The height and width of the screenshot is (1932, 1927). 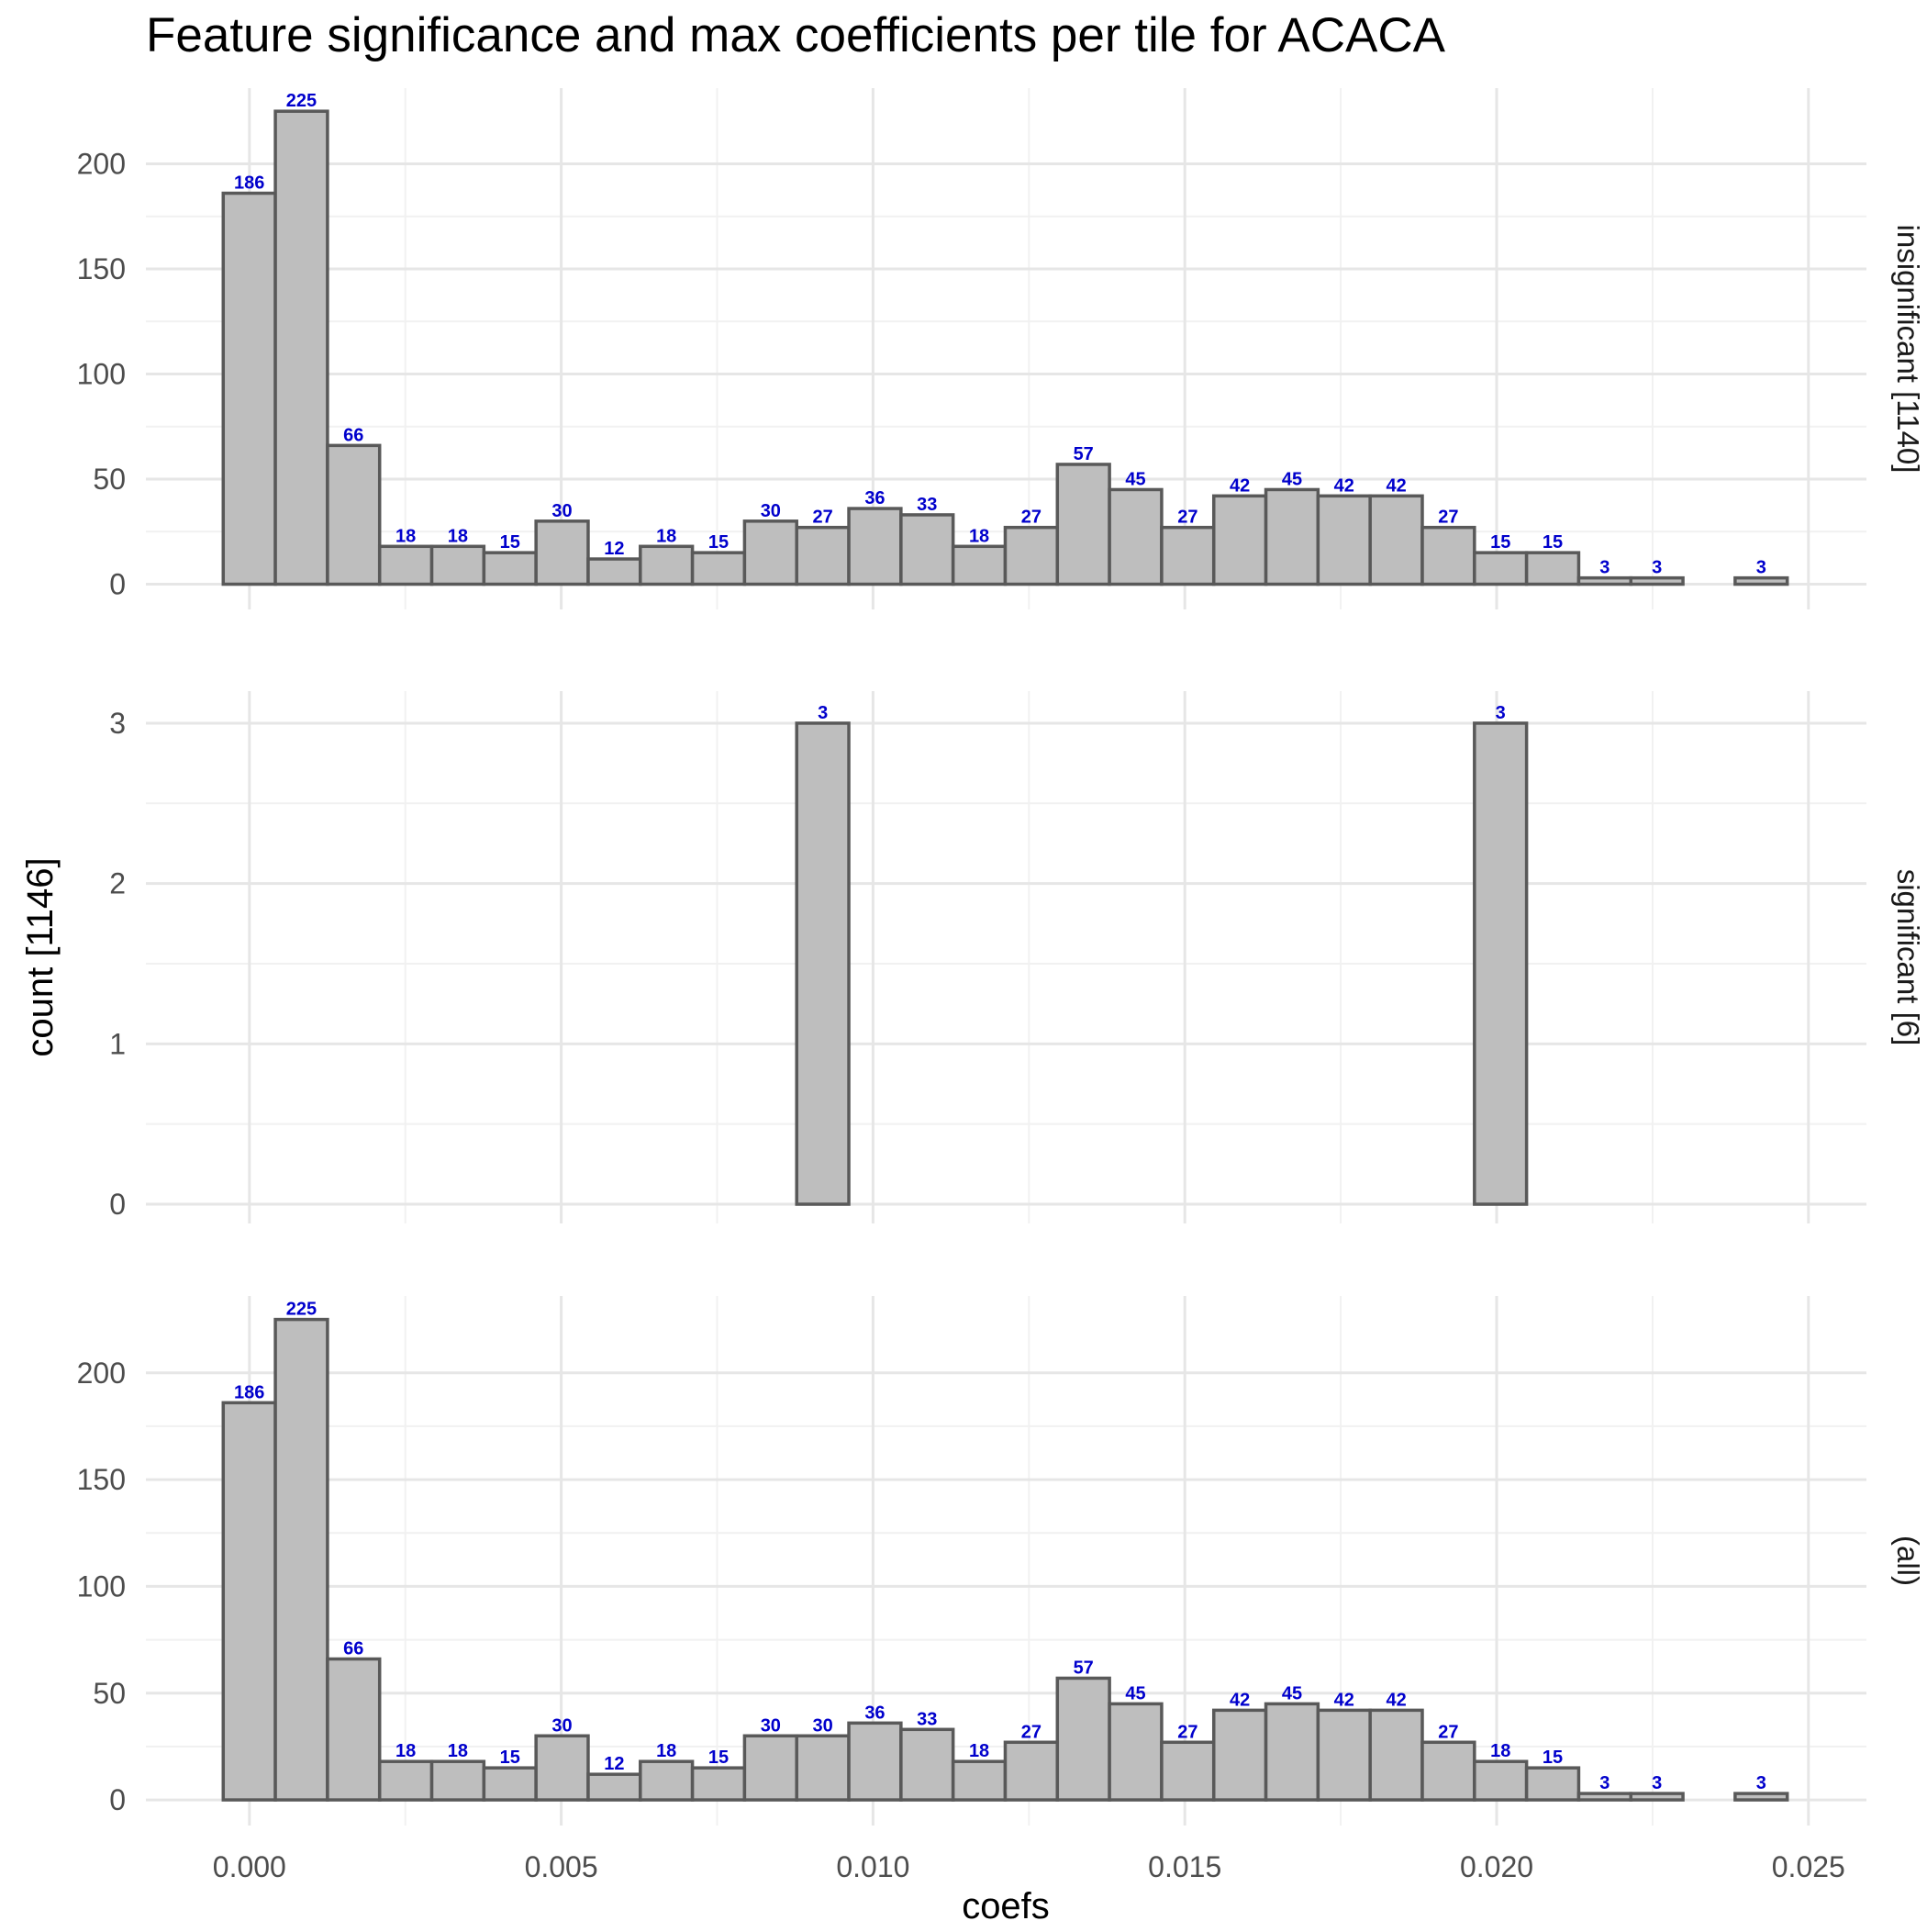 I want to click on x-tick-label: 0.025, so click(x=1808, y=1866).